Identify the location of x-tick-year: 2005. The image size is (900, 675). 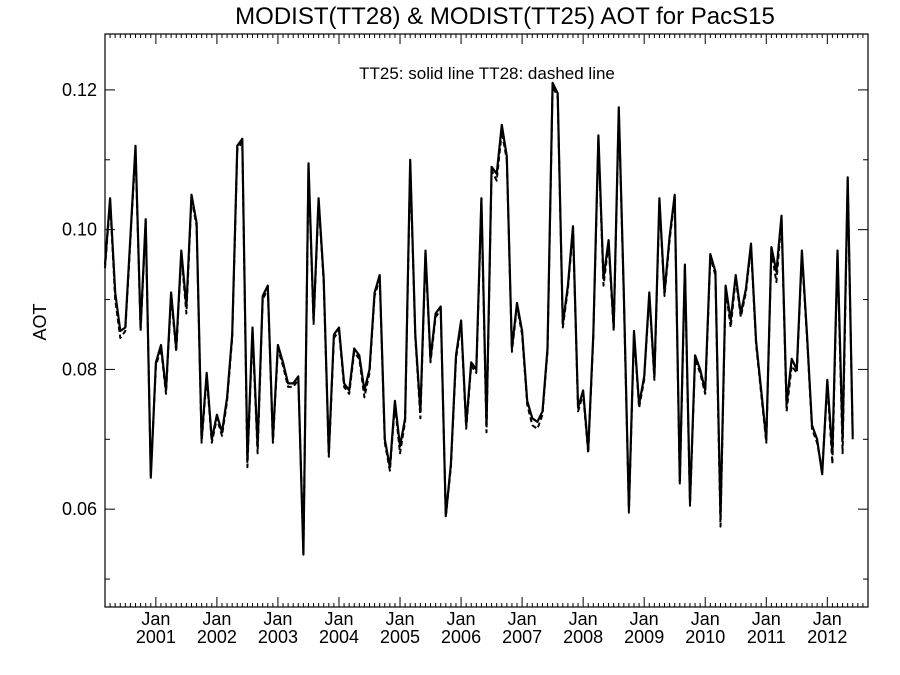
(400, 637).